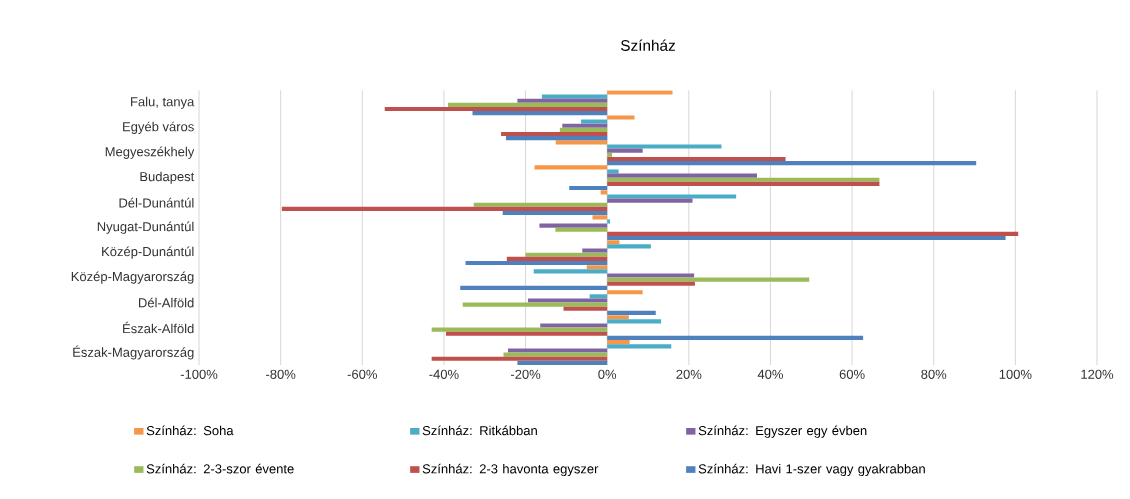  Describe the element at coordinates (782, 431) in the screenshot. I see `legend-label: Színház: Egyszer egy évben` at that location.